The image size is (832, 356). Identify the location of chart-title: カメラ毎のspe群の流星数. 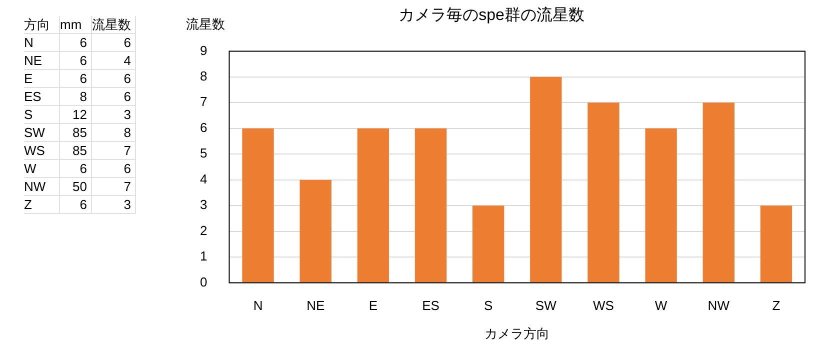
(491, 15).